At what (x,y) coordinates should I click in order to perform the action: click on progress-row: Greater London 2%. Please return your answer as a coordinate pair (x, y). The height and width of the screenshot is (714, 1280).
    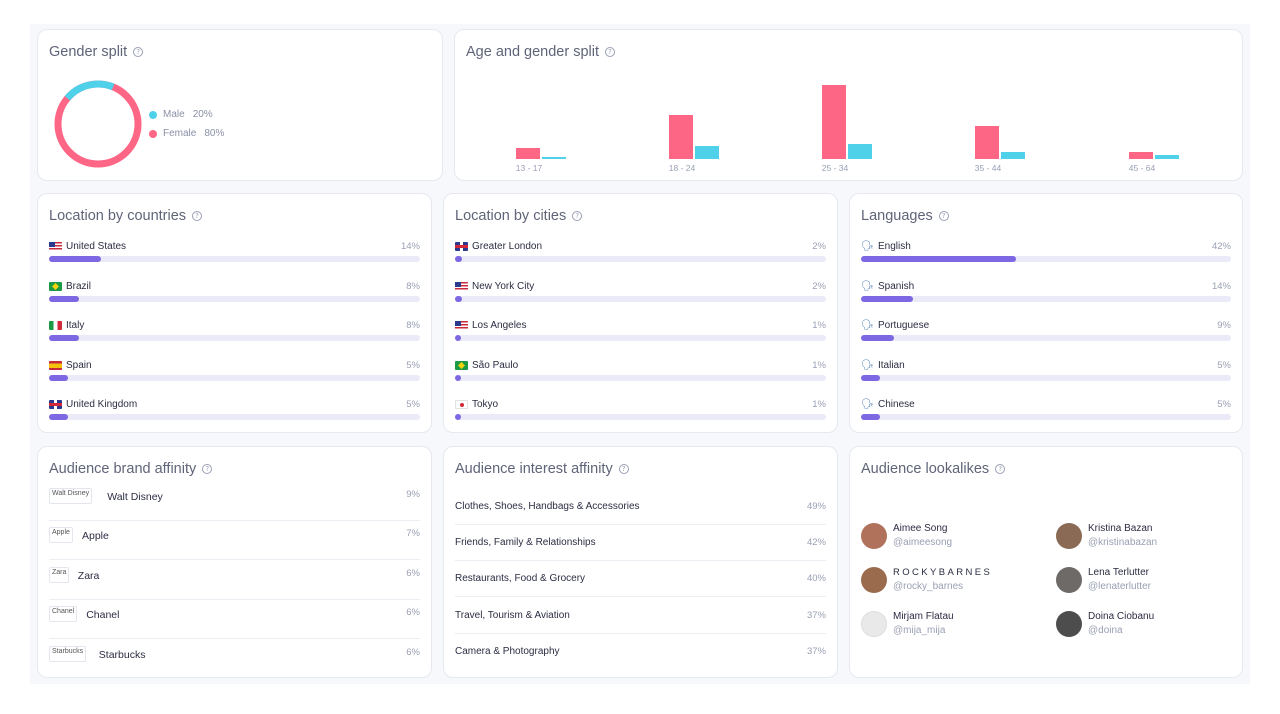
    Looking at the image, I should click on (640, 256).